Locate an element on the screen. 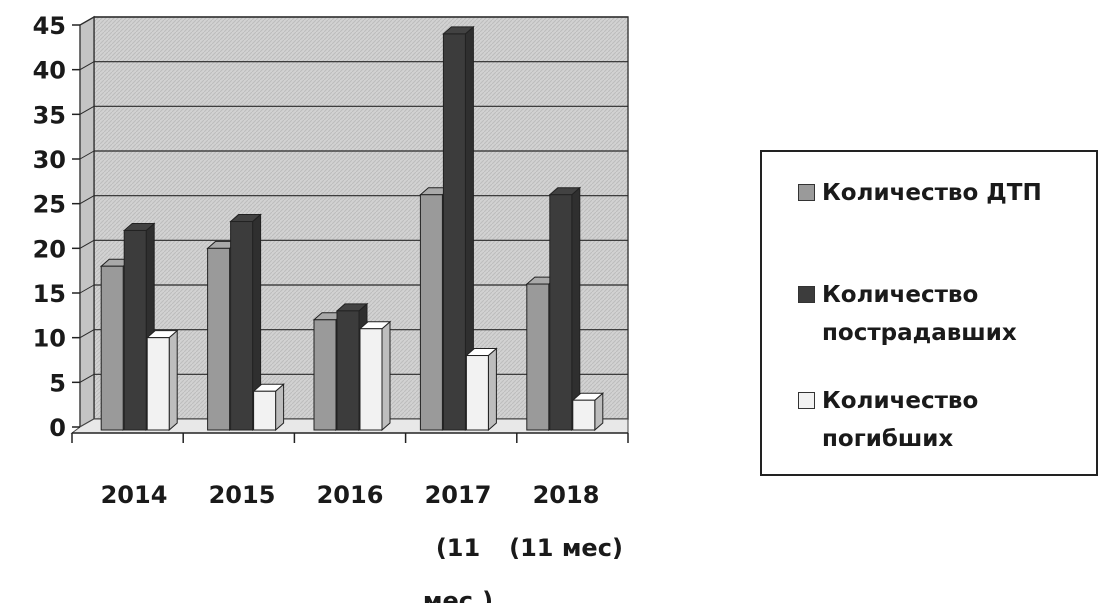 The image size is (1101, 603). x-category-label: 2016 is located at coordinates (350, 495).